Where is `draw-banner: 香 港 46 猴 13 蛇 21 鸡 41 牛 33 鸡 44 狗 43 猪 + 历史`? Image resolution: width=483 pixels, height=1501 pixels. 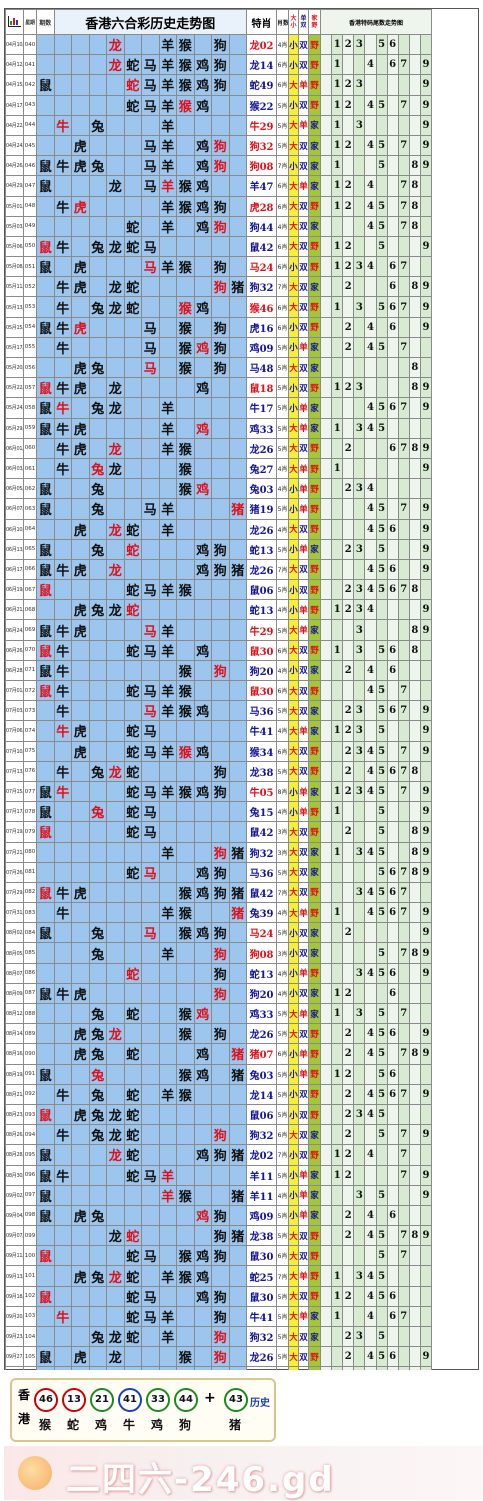
draw-banner: 香 港 46 猴 13 蛇 21 鸡 41 牛 33 鸡 44 狗 43 猪 + 历史 is located at coordinates (143, 1410).